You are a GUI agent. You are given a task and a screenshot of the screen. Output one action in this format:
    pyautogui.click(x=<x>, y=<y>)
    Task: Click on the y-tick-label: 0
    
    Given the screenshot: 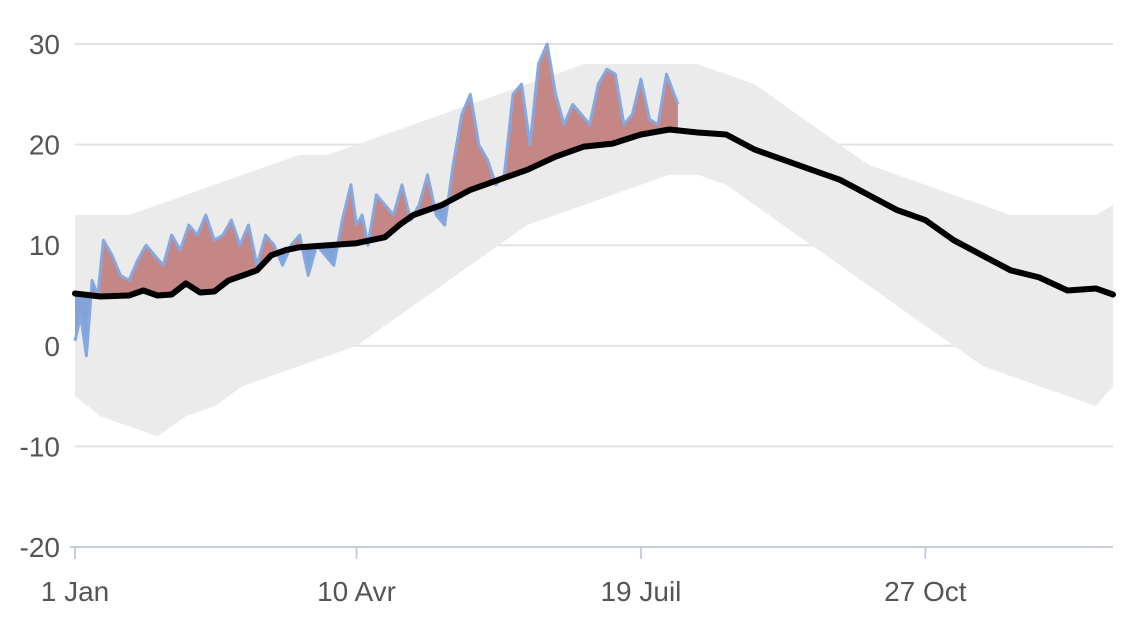 What is the action you would take?
    pyautogui.click(x=52, y=346)
    